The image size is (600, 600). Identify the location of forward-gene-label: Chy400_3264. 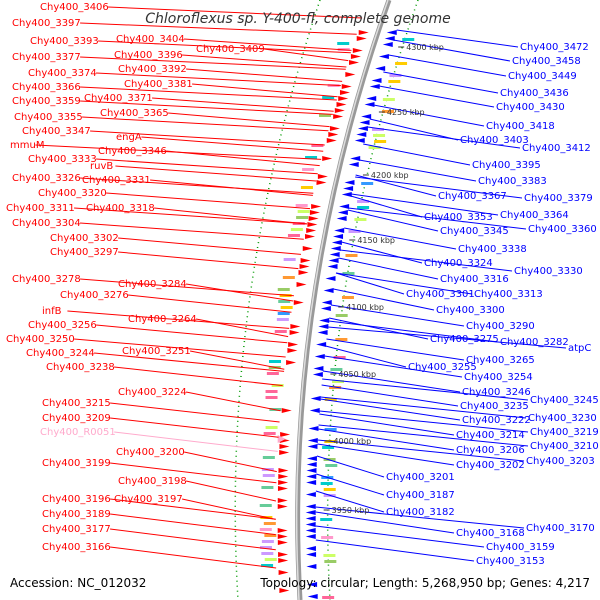
(162, 319).